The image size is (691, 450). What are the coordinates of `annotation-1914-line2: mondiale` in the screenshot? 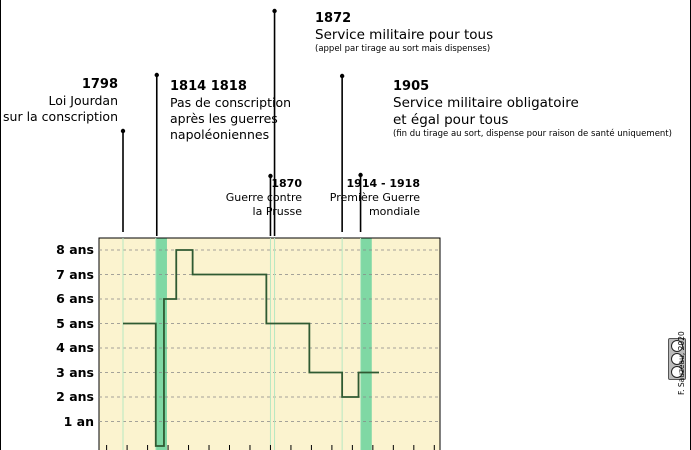 It's located at (394, 211).